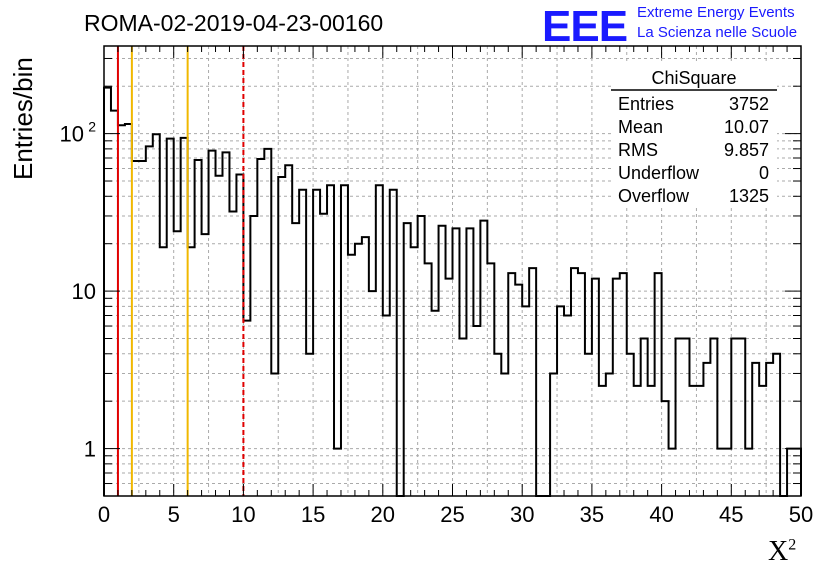 The width and height of the screenshot is (836, 572). What do you see at coordinates (104, 514) in the screenshot?
I see `x-tick-label: 0` at bounding box center [104, 514].